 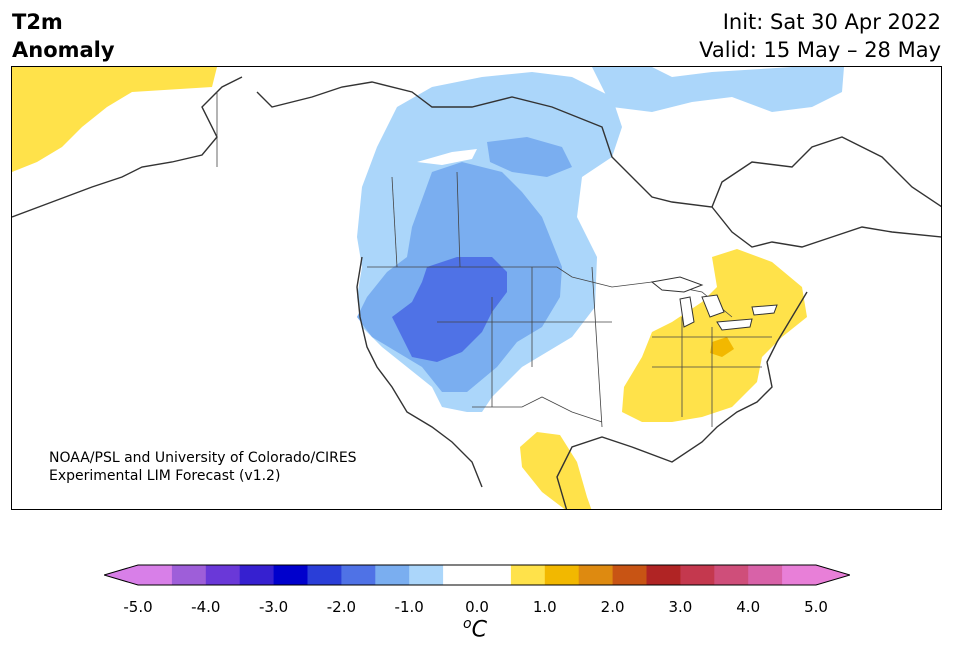 What do you see at coordinates (63, 36) in the screenshot?
I see `chart-title: T2m Anomaly` at bounding box center [63, 36].